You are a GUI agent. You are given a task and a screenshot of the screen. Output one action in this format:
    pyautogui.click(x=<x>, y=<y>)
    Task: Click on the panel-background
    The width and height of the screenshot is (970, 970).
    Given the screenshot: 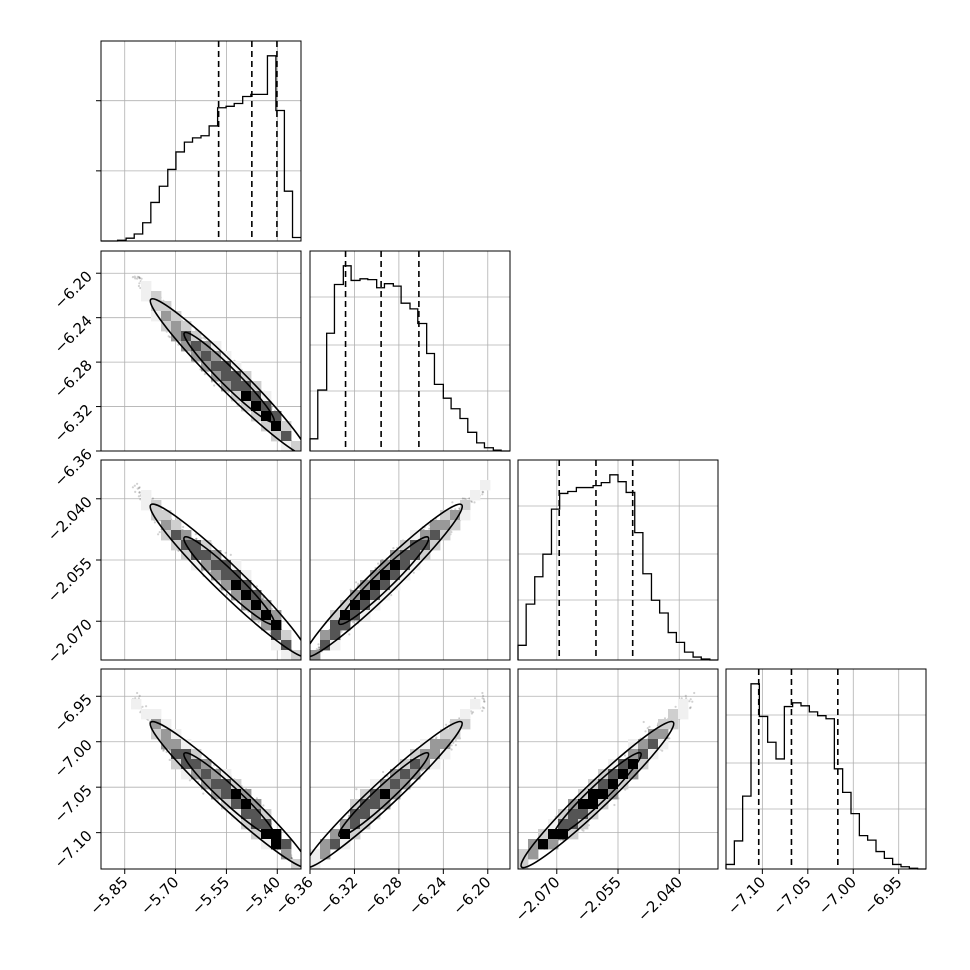 What is the action you would take?
    pyautogui.click(x=201, y=141)
    